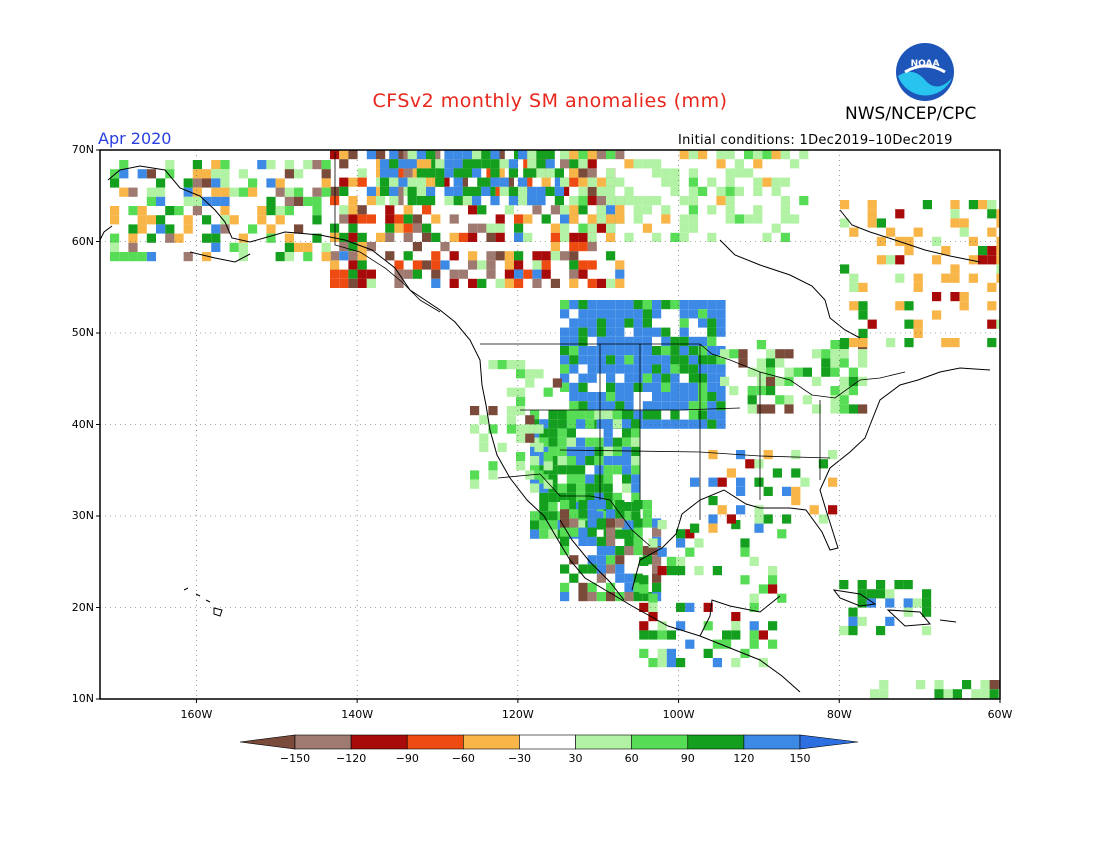 The image size is (1100, 850). What do you see at coordinates (575, 758) in the screenshot?
I see `colorbar-tick-label: 30` at bounding box center [575, 758].